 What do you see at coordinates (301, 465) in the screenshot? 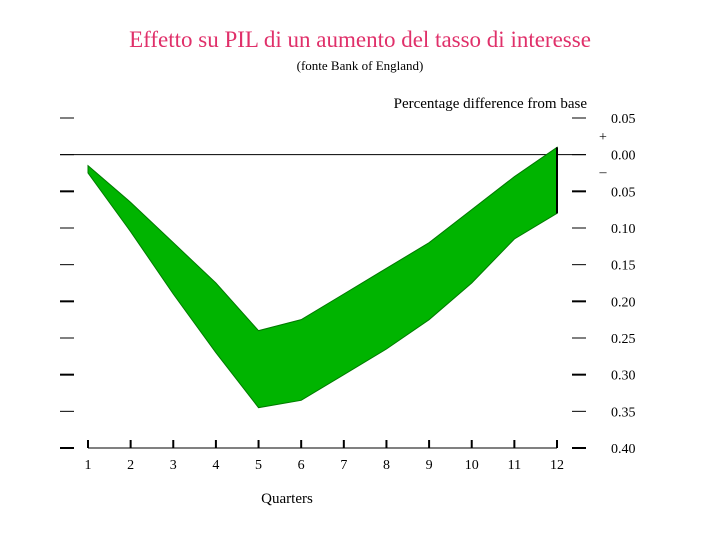
I see `x-tick-label: 6` at bounding box center [301, 465].